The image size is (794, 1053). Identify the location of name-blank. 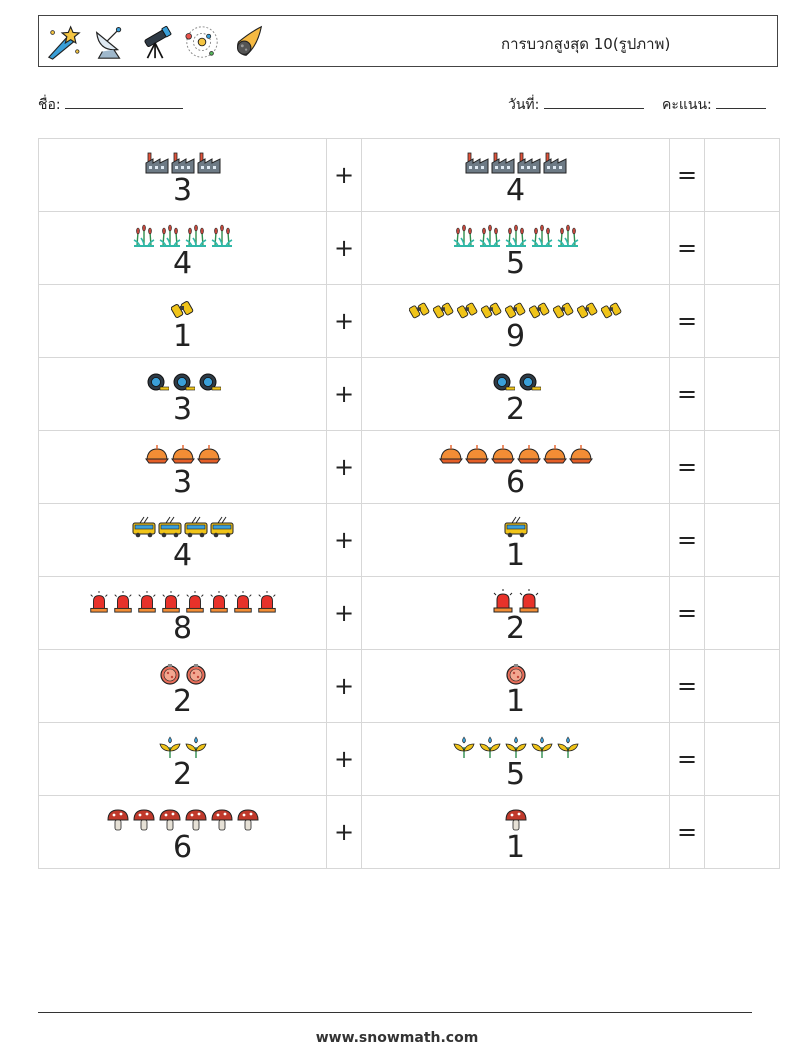
(124, 101).